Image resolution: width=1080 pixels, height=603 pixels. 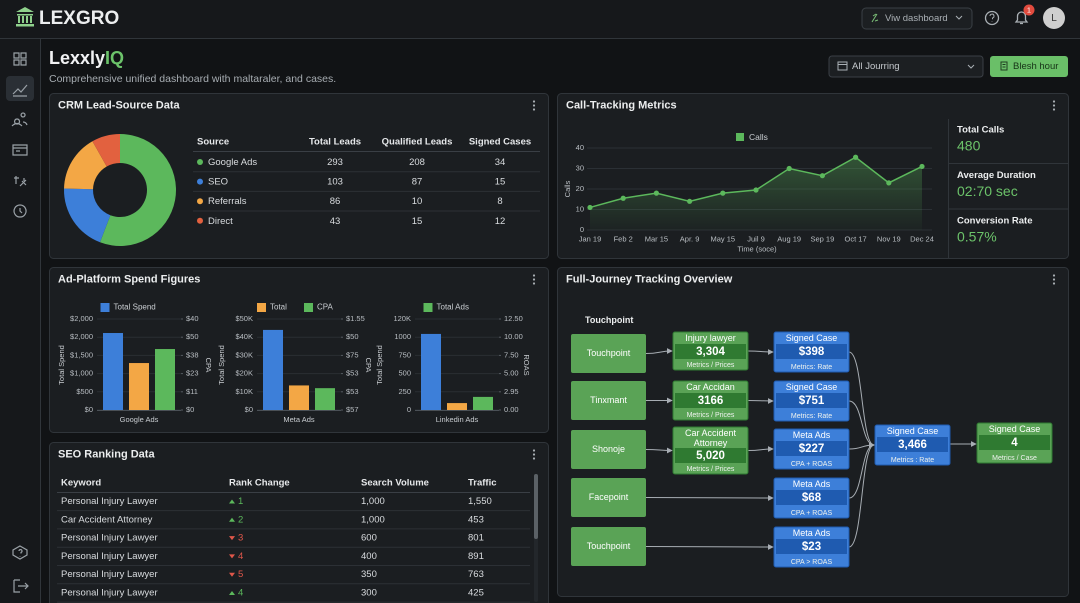 What do you see at coordinates (213, 142) in the screenshot?
I see `table-header: Source` at bounding box center [213, 142].